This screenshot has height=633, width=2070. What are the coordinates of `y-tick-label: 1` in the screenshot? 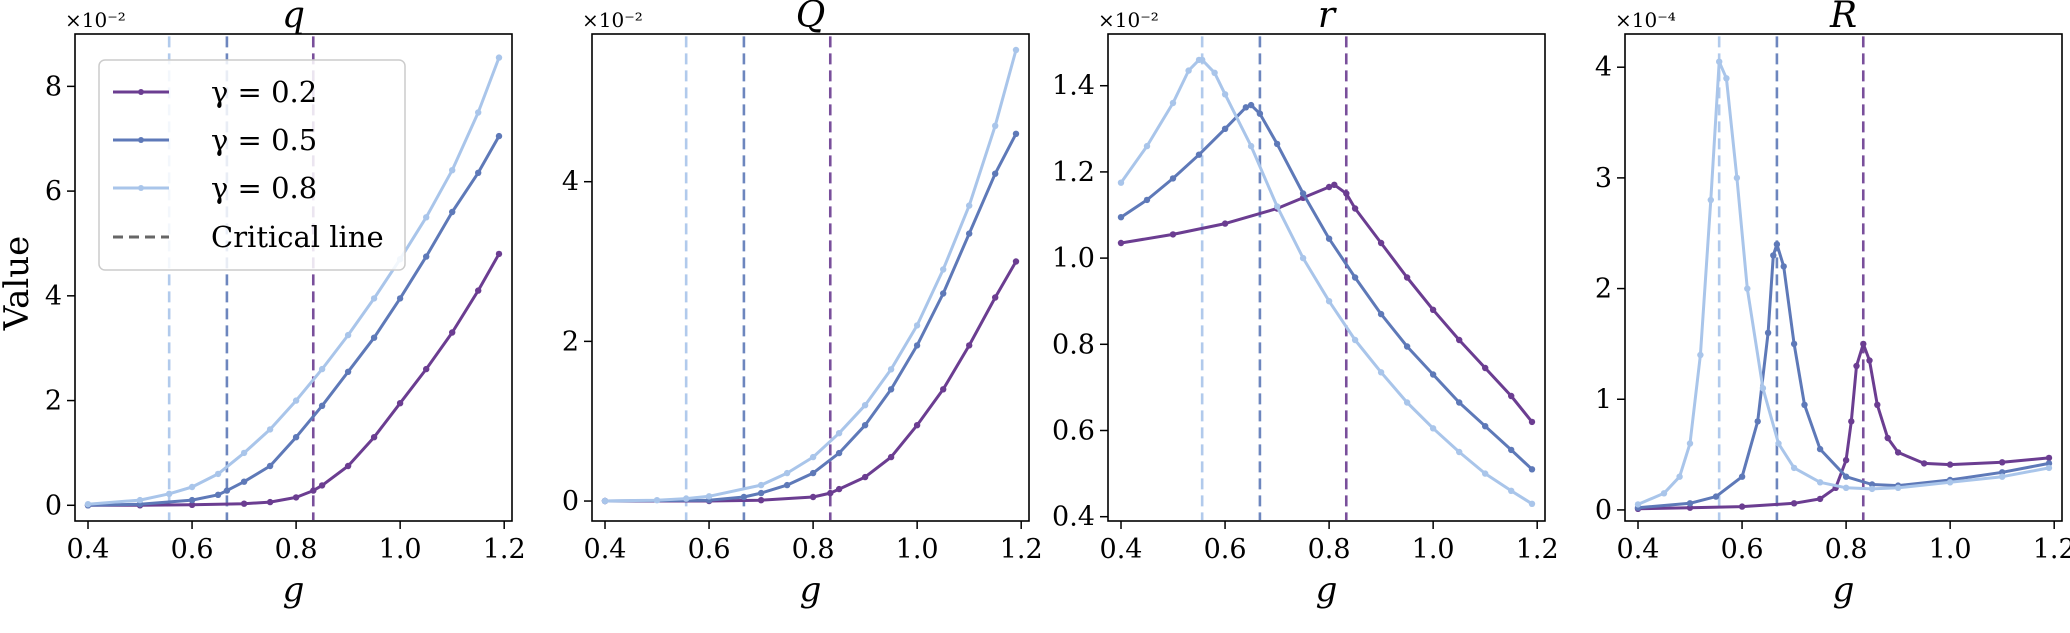 It's located at (1603, 399).